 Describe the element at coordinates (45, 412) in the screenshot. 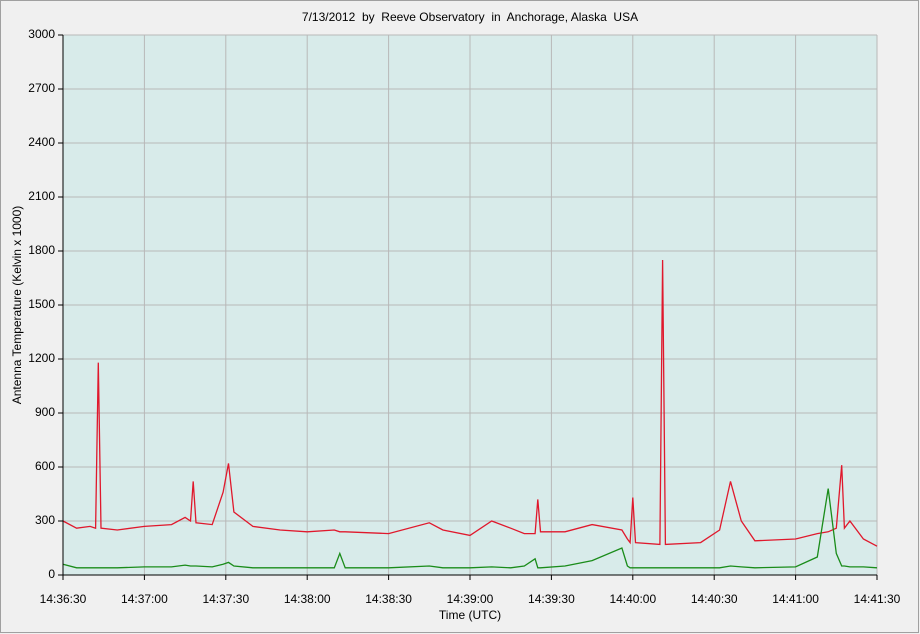

I see `y-tick-label: 900` at that location.